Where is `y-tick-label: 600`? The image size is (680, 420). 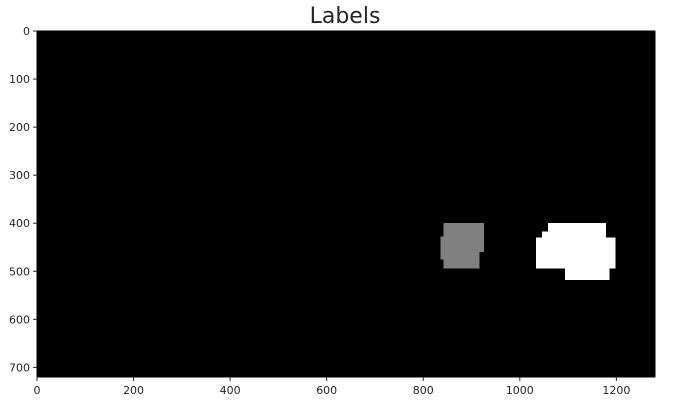 y-tick-label: 600 is located at coordinates (19, 319).